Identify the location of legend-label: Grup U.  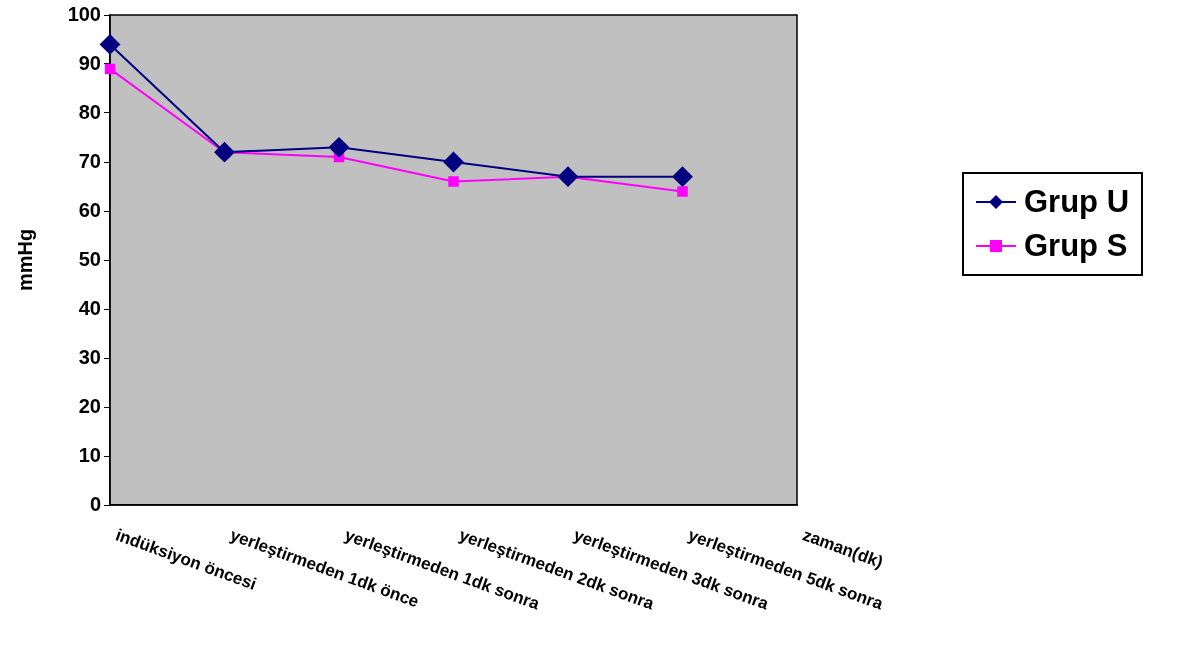
(1077, 202).